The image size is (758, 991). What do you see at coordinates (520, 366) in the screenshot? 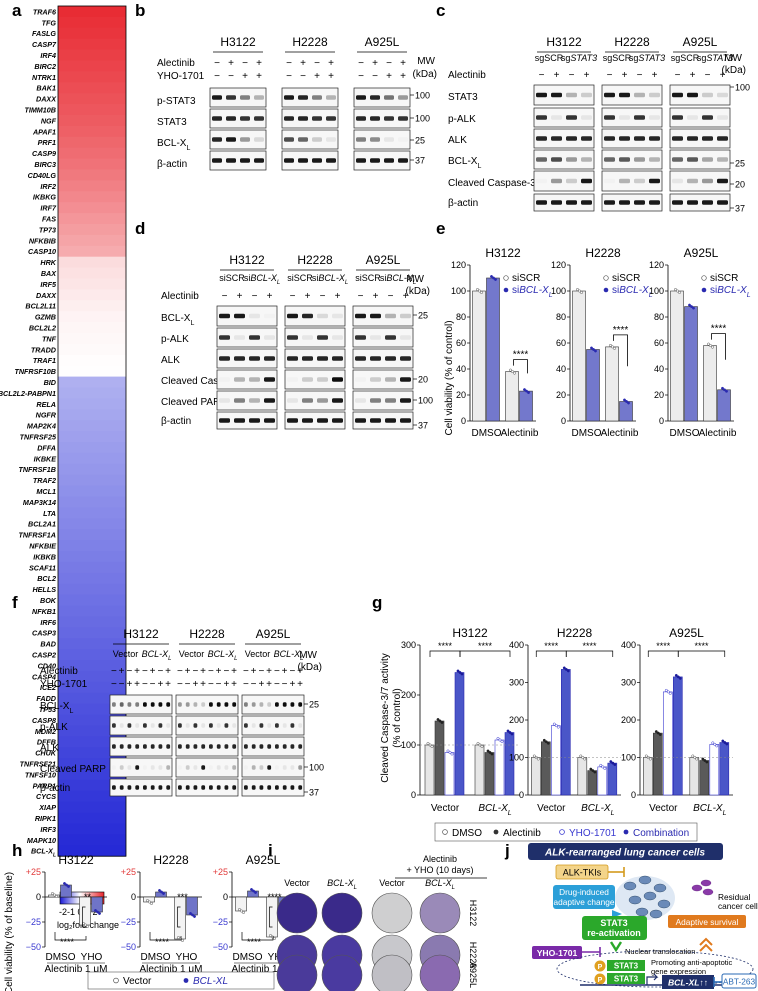
I see `sig-bracket` at bounding box center [520, 366].